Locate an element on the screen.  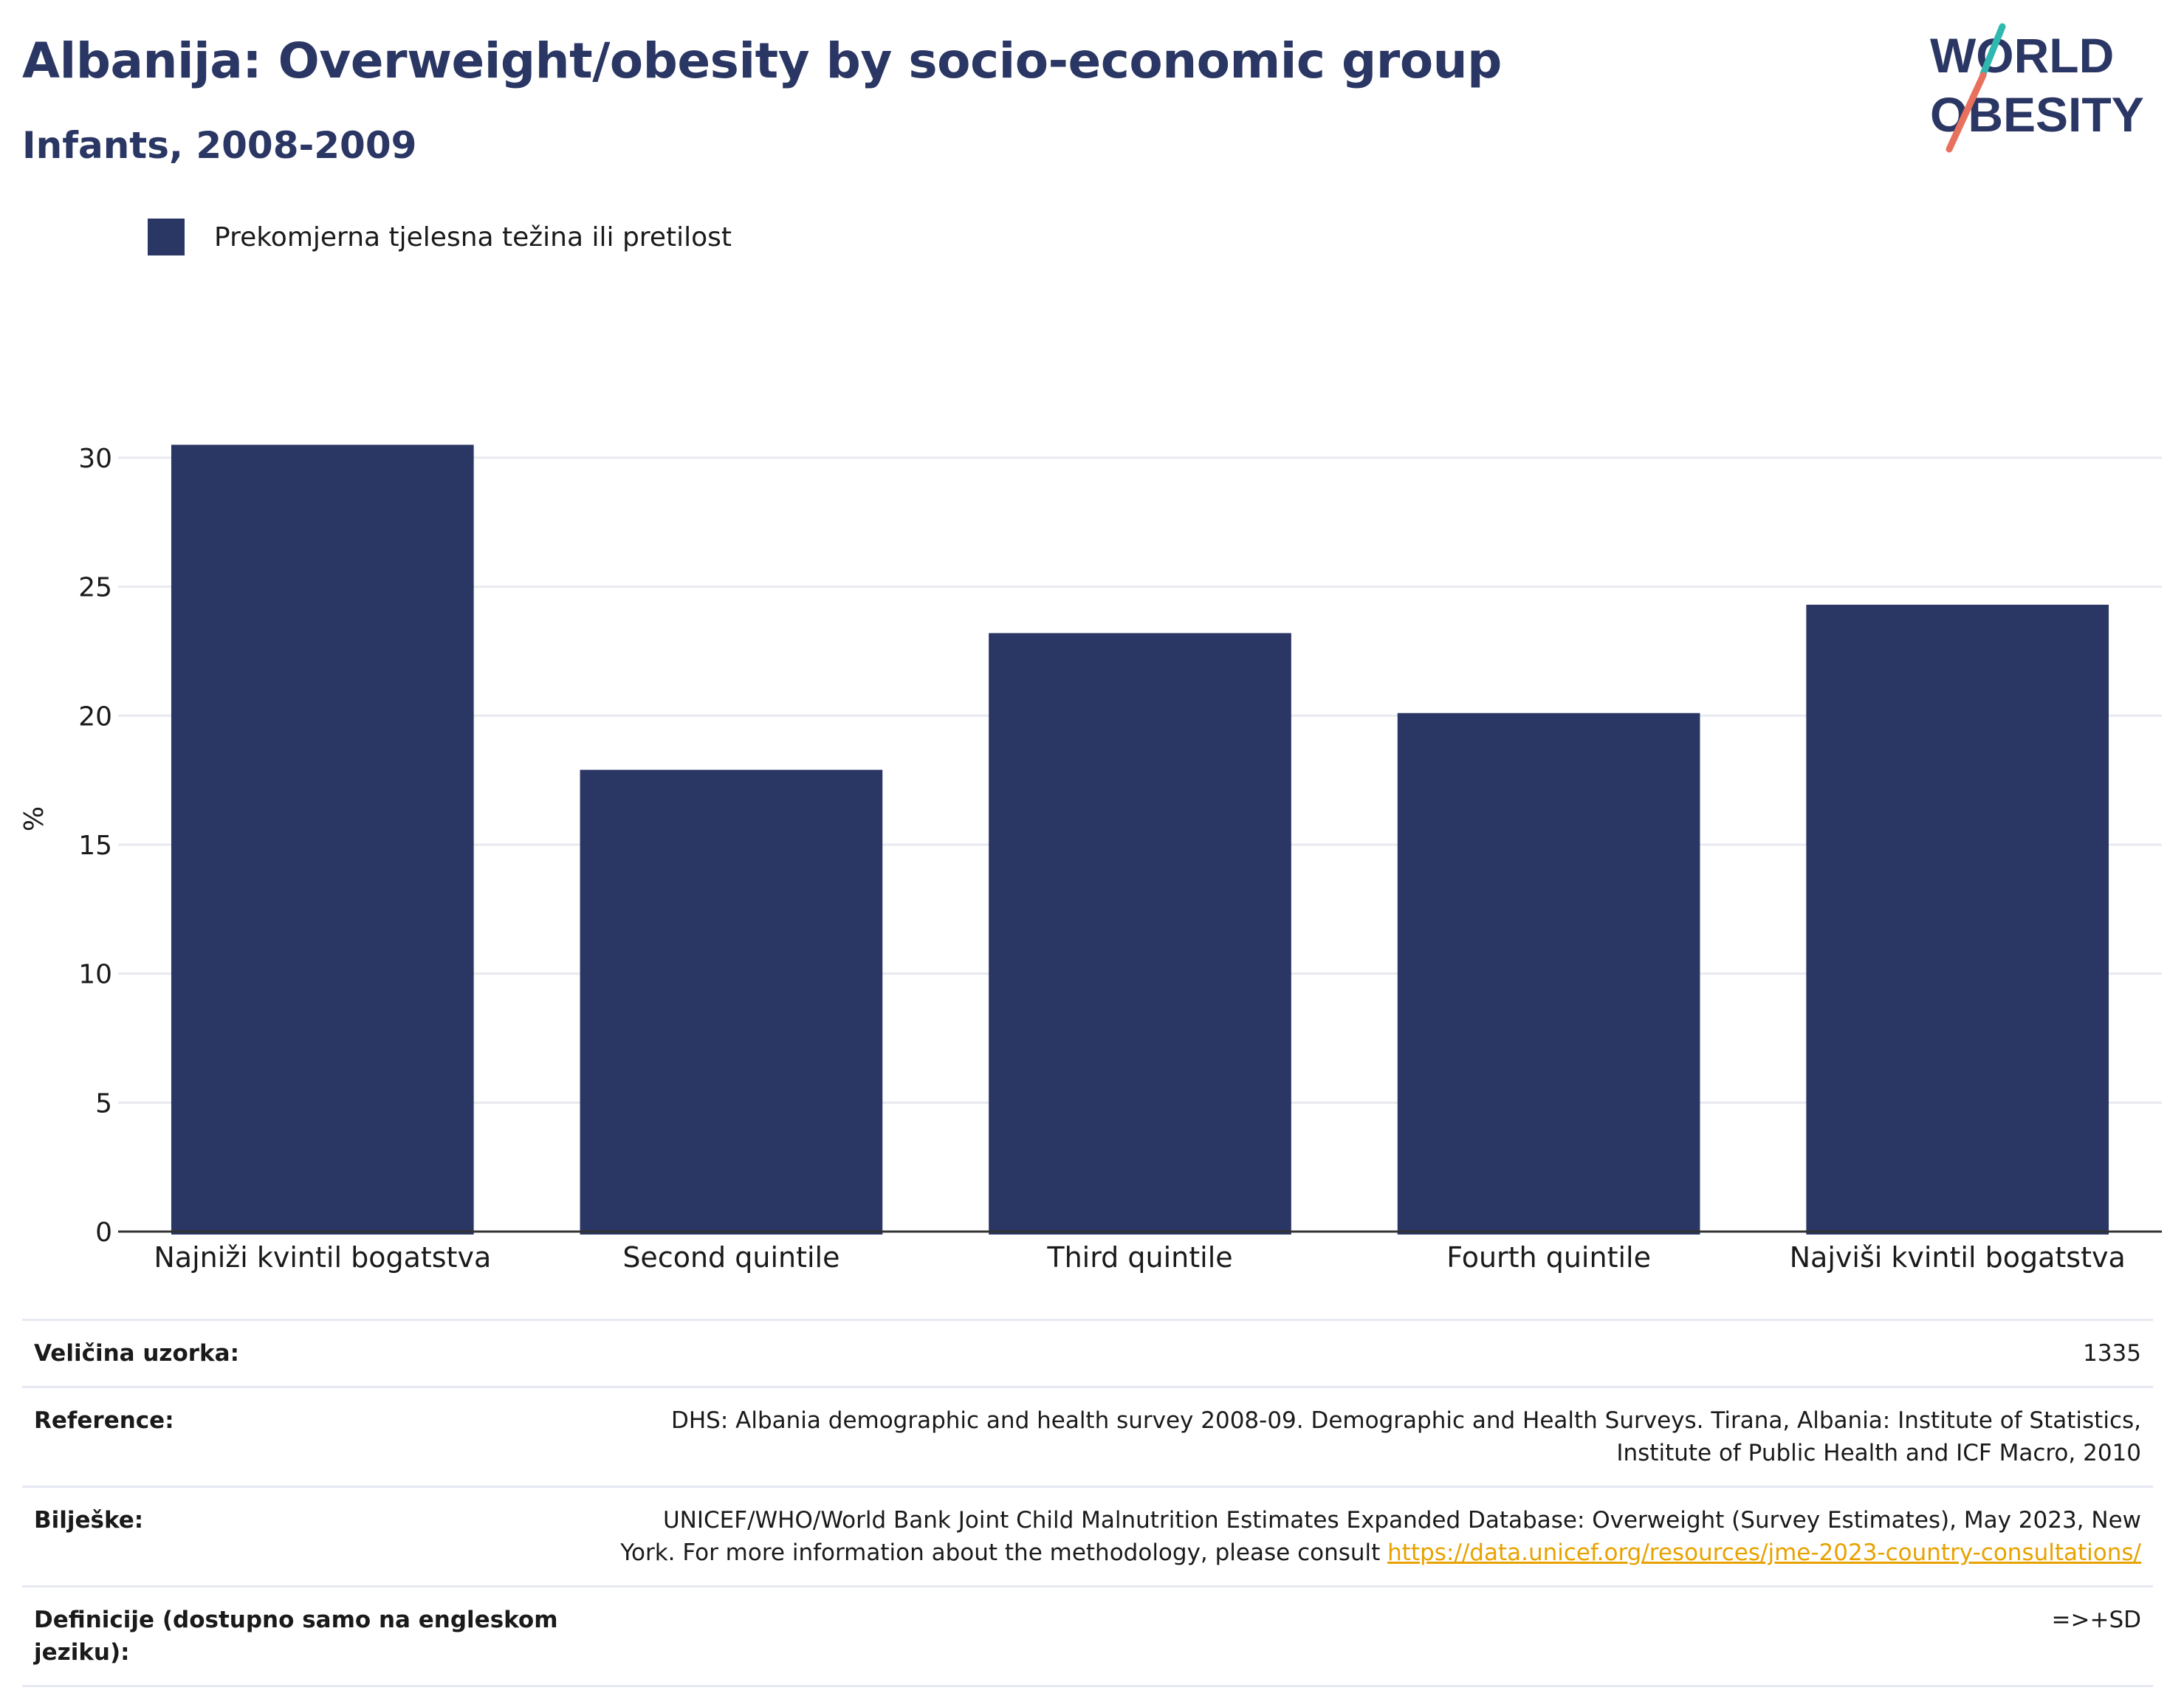
meta-val-definitions: =>+SD is located at coordinates (2096, 1620).